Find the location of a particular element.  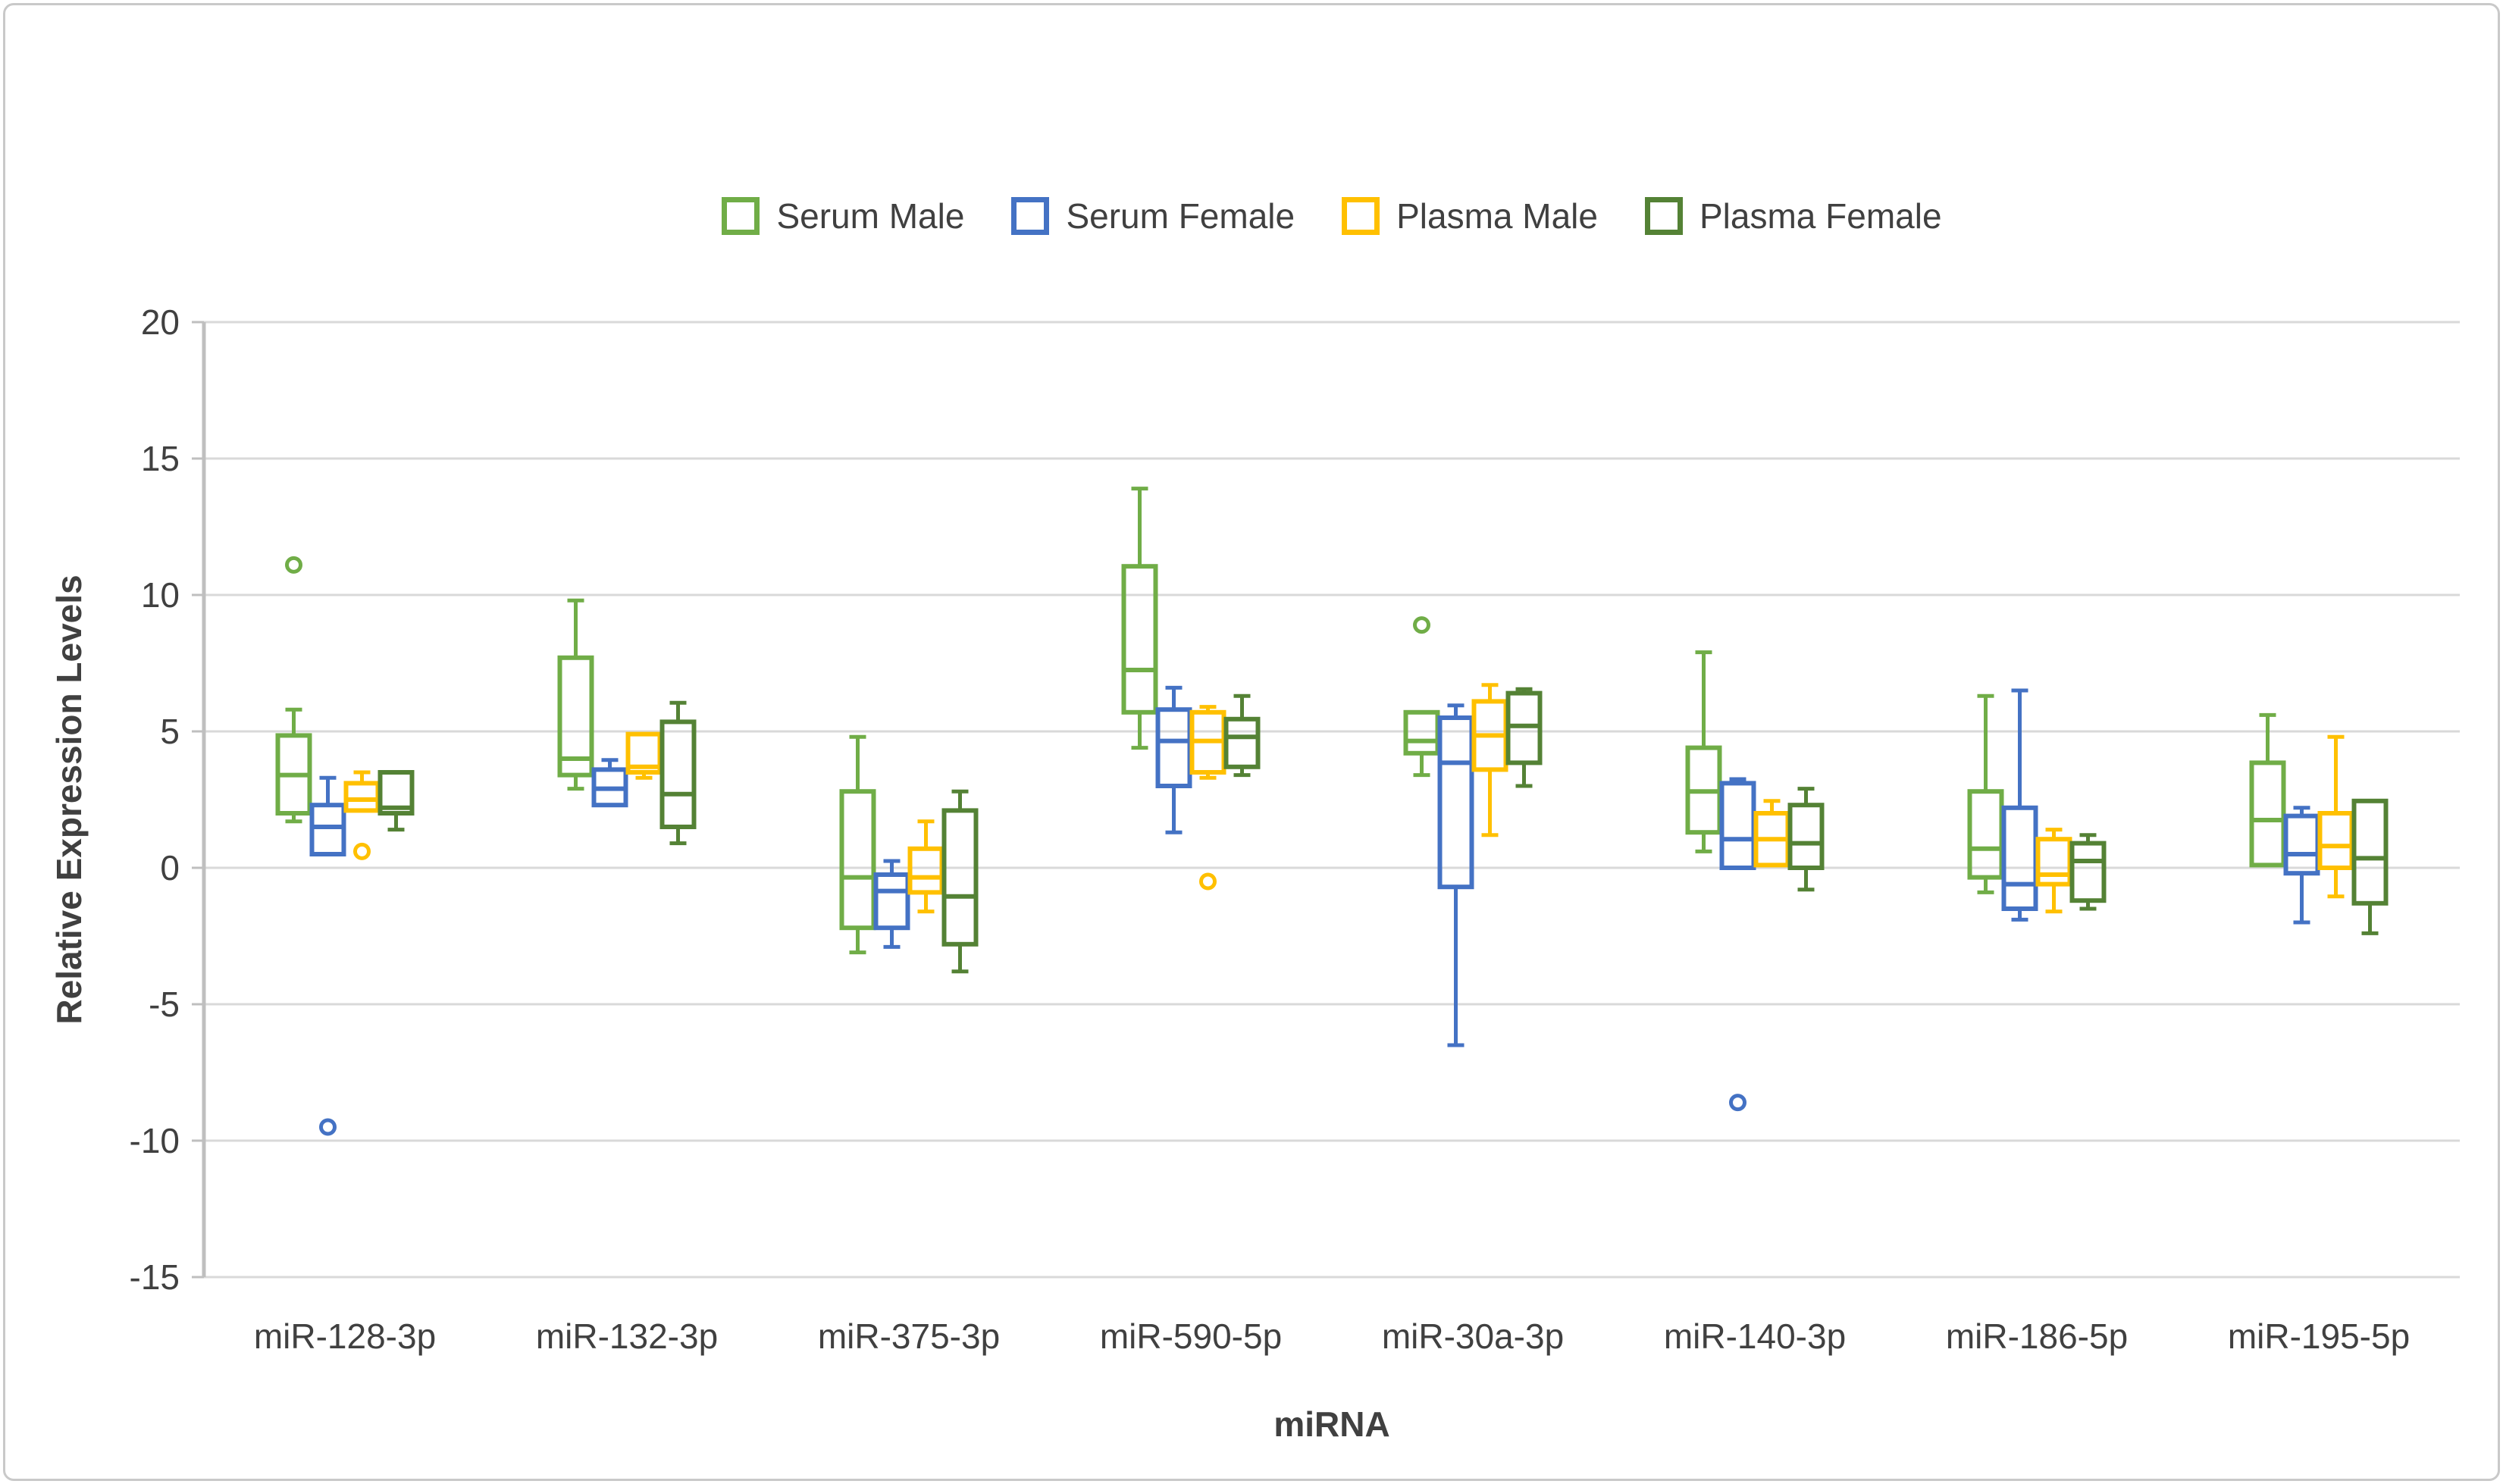

x-tick-label: miR-30a-3p is located at coordinates (1473, 1336).